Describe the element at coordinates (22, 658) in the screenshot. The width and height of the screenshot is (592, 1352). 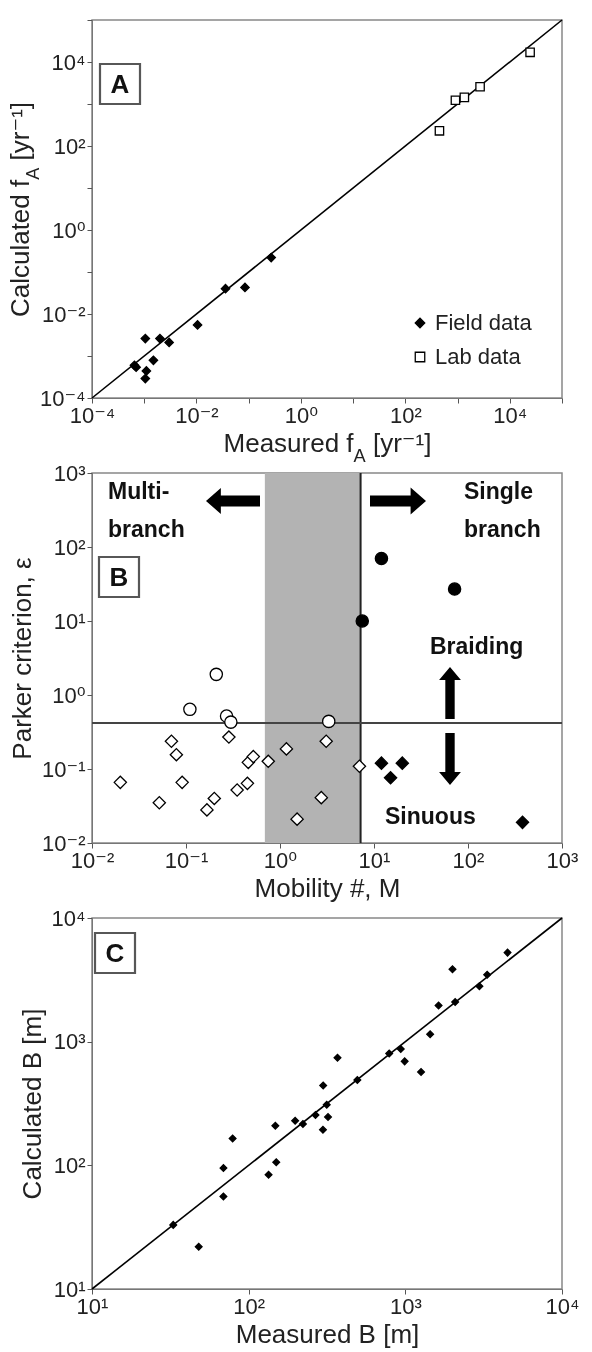
I see `y-axis-title: Parker criterion, ε` at that location.